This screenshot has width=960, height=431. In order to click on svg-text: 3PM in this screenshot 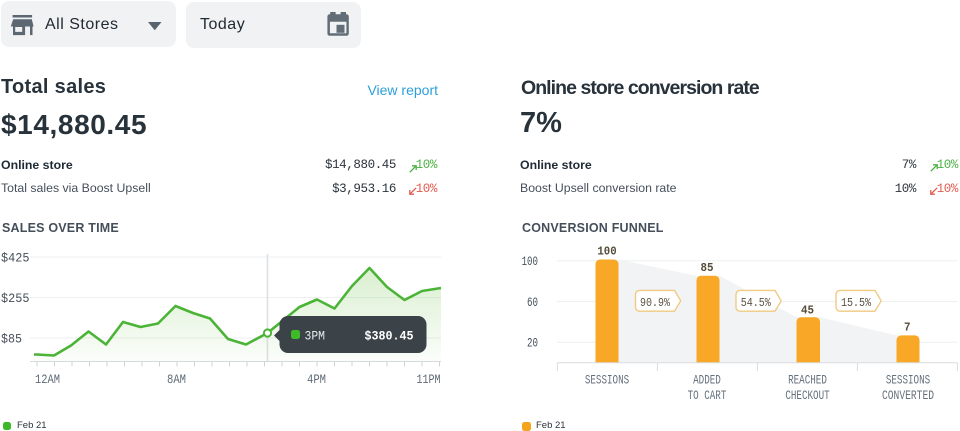, I will do `click(315, 336)`.